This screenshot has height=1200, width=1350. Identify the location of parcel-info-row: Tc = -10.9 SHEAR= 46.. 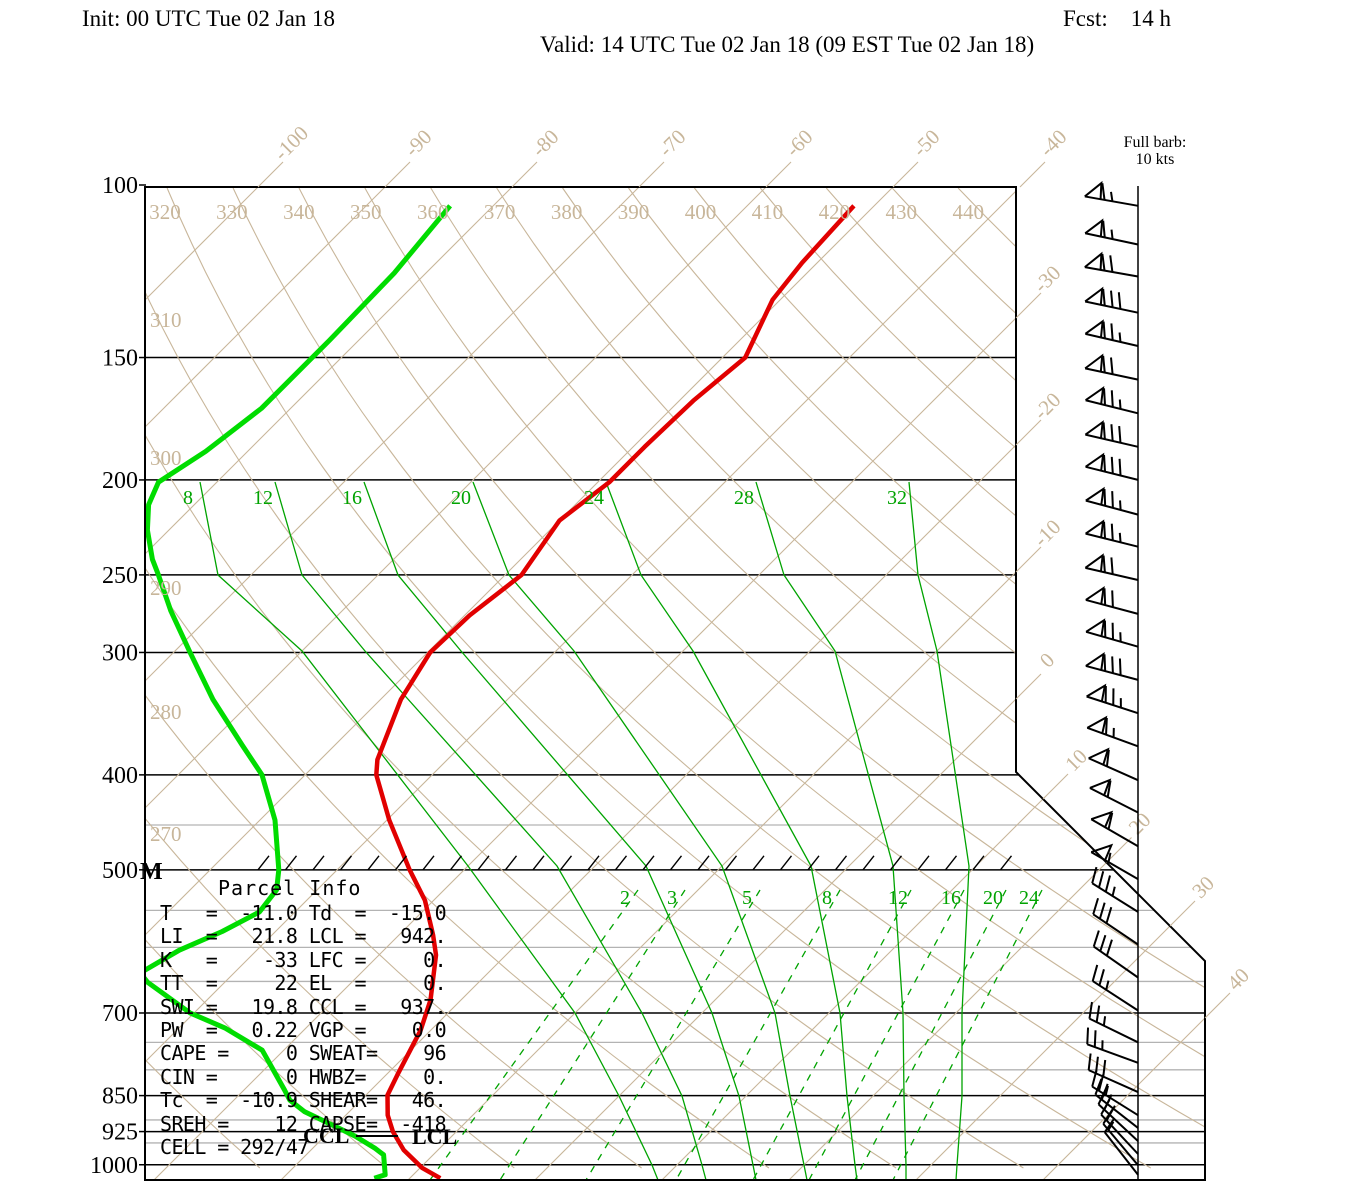
(303, 1100).